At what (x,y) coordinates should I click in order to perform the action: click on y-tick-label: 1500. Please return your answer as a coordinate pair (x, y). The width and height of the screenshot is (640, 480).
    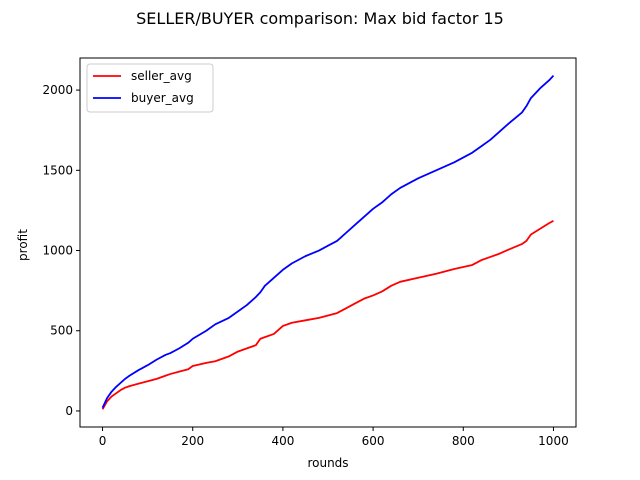
    Looking at the image, I should click on (57, 170).